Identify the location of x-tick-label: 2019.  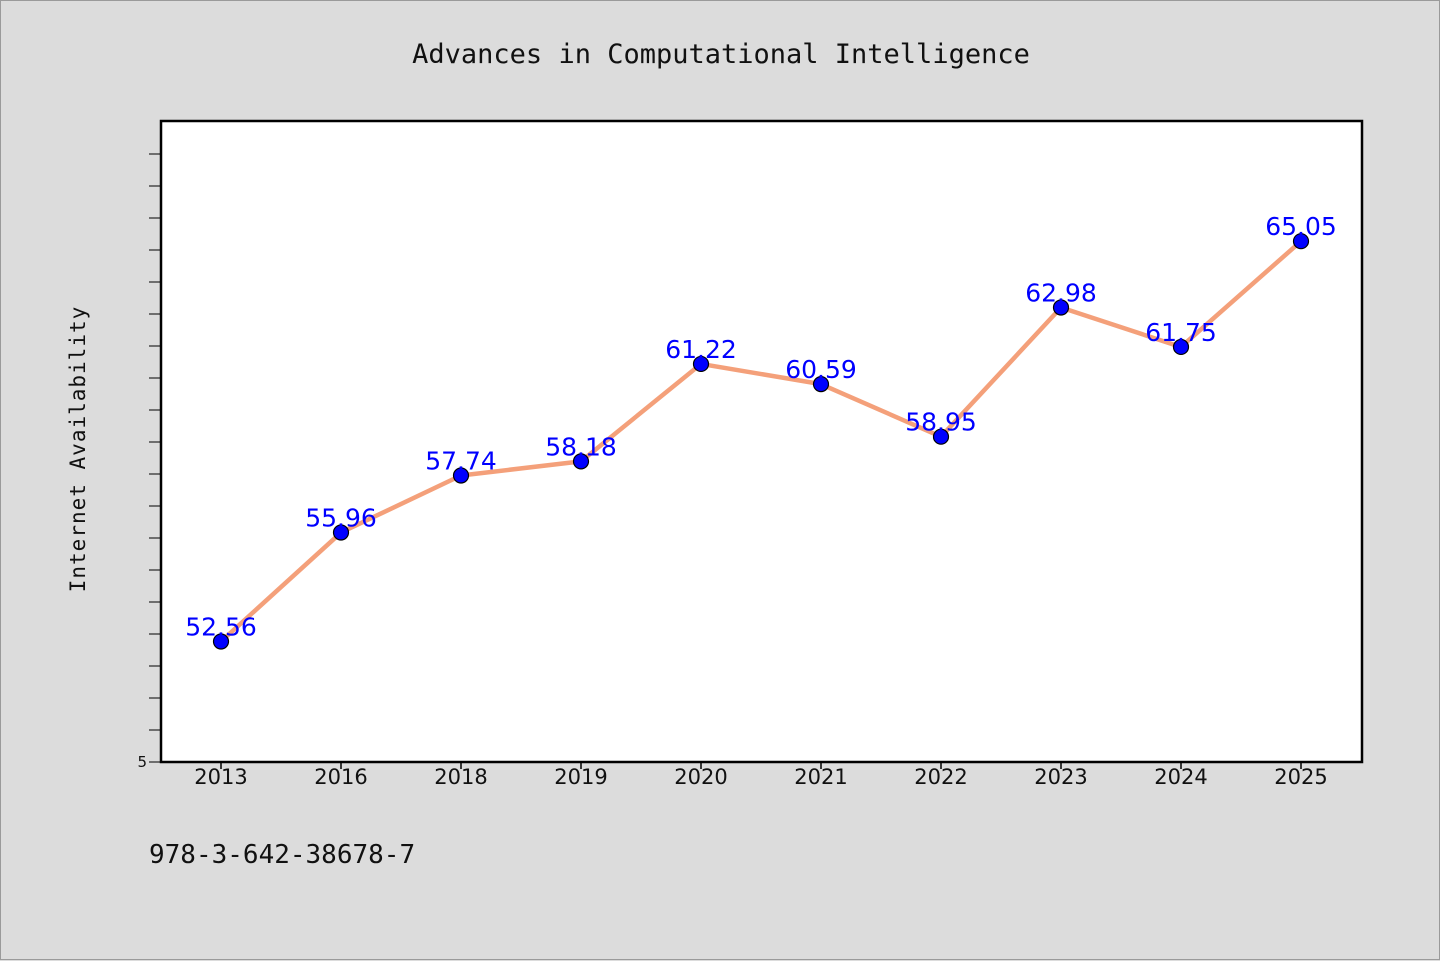
(580, 777).